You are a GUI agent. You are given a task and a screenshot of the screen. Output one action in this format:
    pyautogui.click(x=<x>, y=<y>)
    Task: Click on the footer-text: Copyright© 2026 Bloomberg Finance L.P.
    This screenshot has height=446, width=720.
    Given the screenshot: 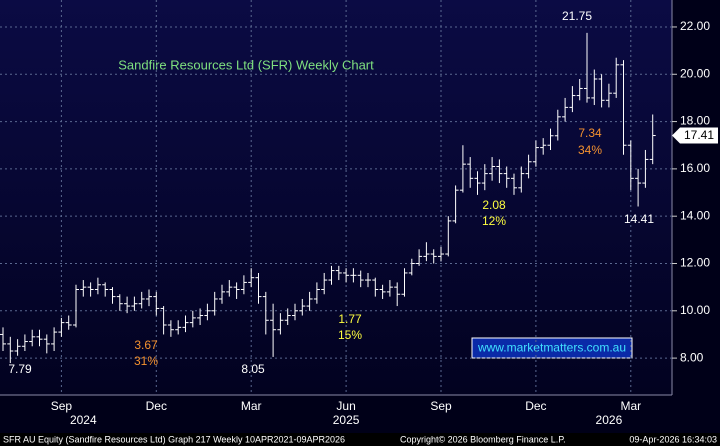 What is the action you would take?
    pyautogui.click(x=483, y=439)
    